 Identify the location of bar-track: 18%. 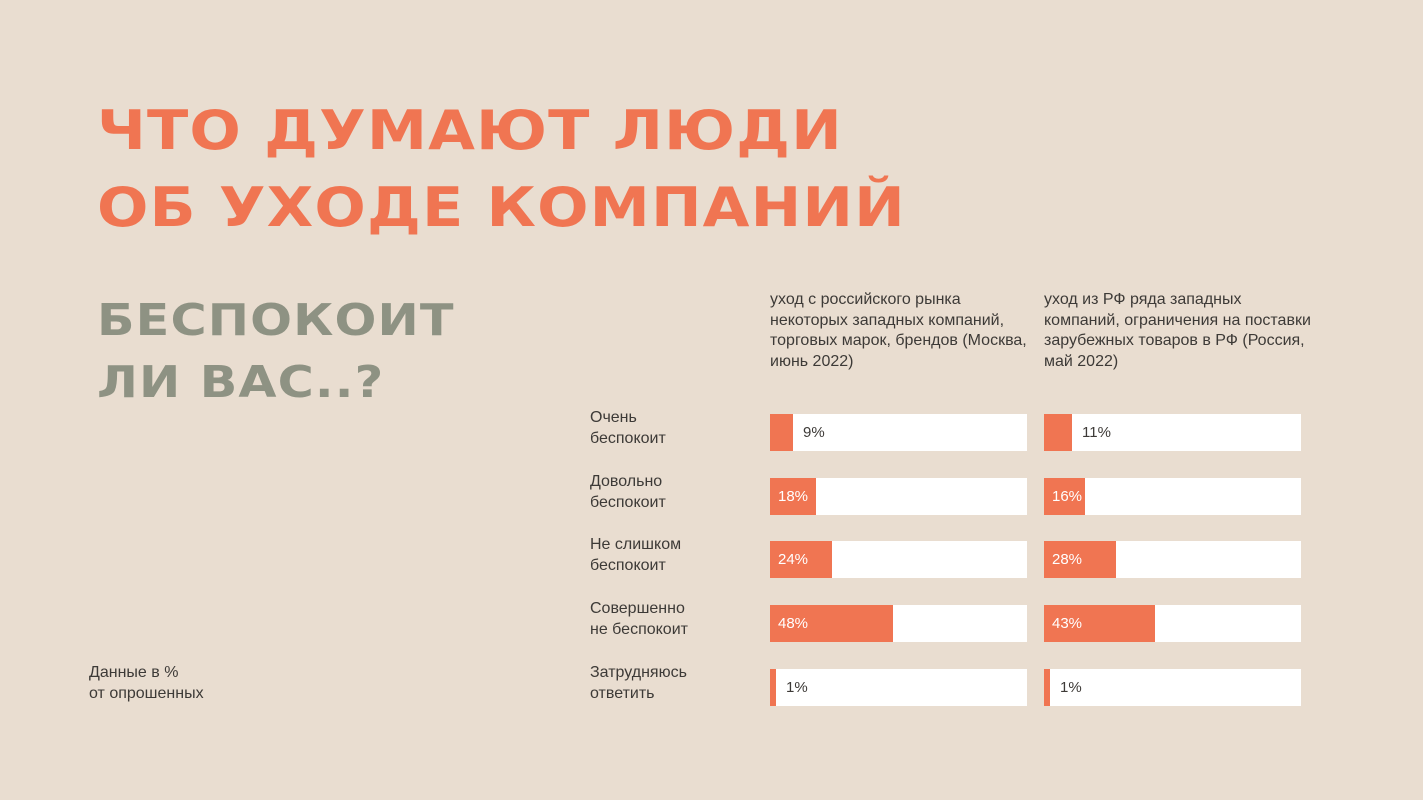
(898, 496).